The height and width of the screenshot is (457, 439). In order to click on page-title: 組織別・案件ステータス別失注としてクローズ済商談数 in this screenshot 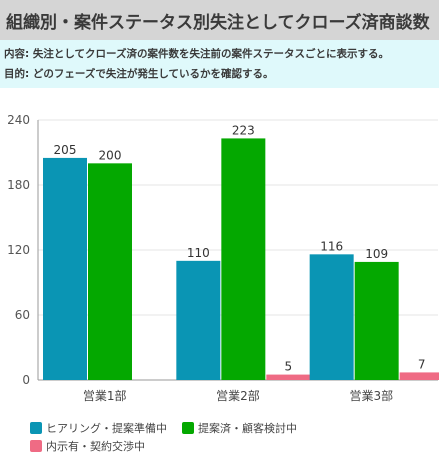, I will do `click(218, 22)`.